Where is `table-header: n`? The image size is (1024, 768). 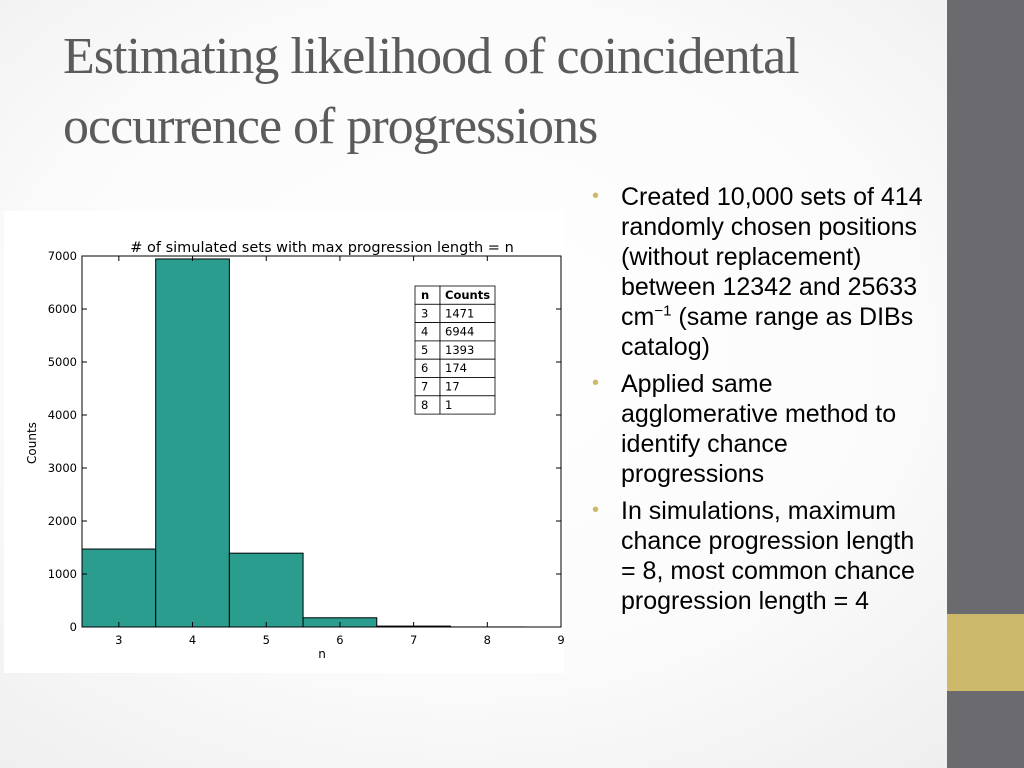 table-header: n is located at coordinates (425, 295).